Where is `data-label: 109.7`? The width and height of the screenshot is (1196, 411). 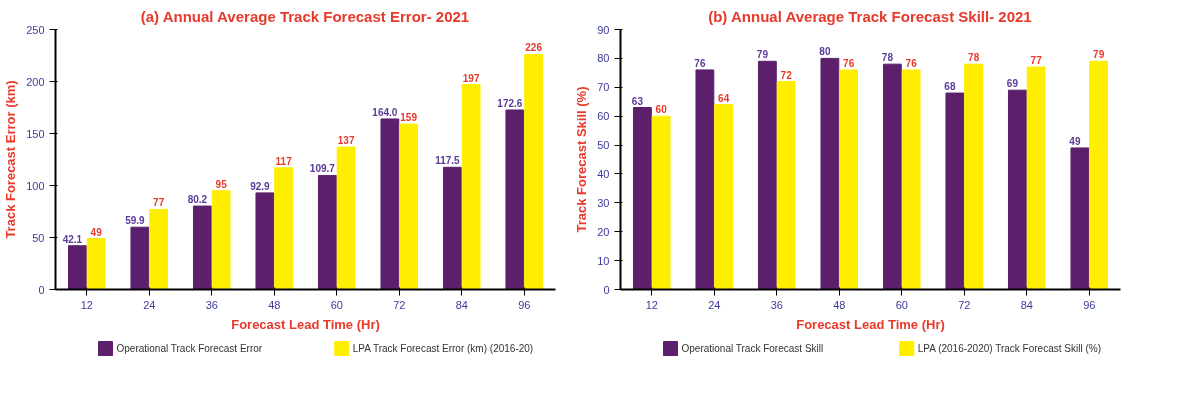 data-label: 109.7 is located at coordinates (322, 169).